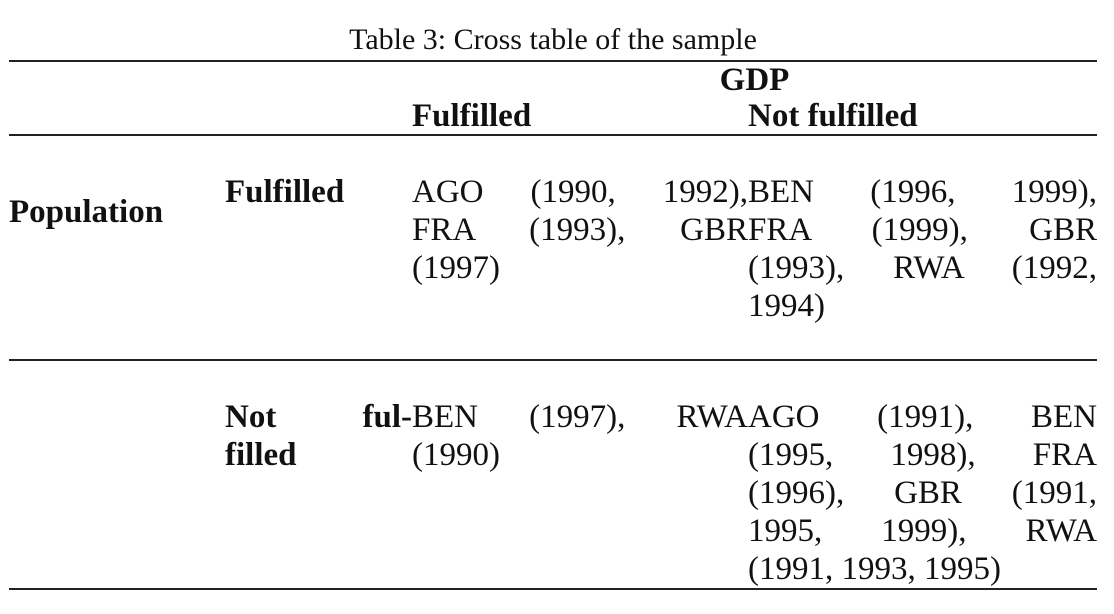 The image size is (1114, 614). I want to click on col-header-gdp-not-fulfilled: Not fulfilled, so click(923, 117).